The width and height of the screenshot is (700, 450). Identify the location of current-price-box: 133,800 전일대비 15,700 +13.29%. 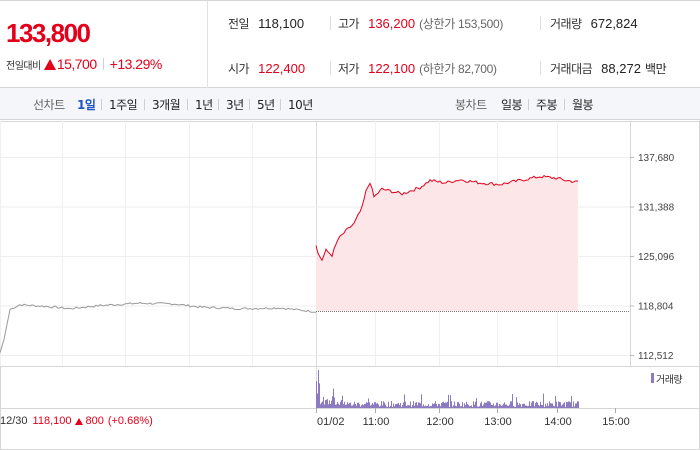
(104, 44).